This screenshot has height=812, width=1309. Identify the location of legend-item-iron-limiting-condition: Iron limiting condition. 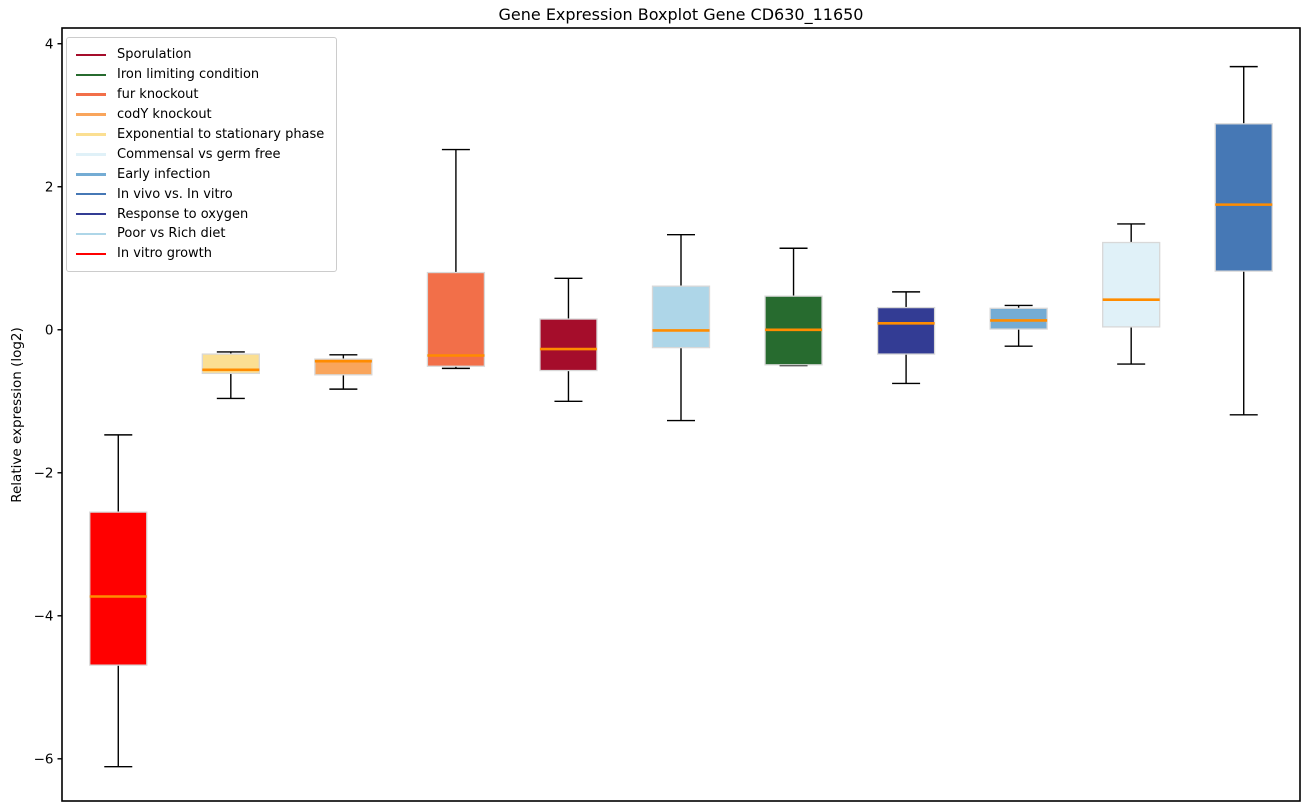
(200, 75).